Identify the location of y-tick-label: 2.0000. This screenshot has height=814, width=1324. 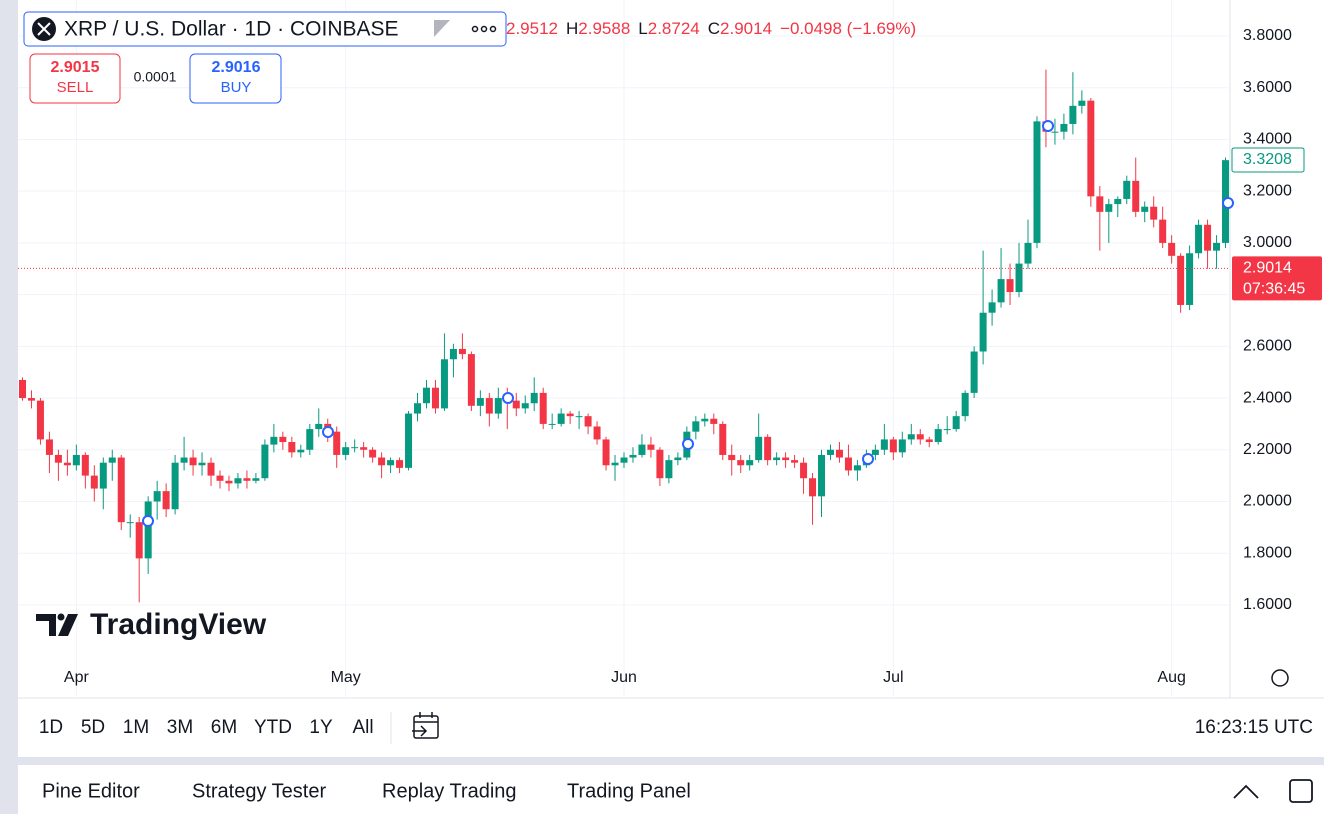
(1267, 501).